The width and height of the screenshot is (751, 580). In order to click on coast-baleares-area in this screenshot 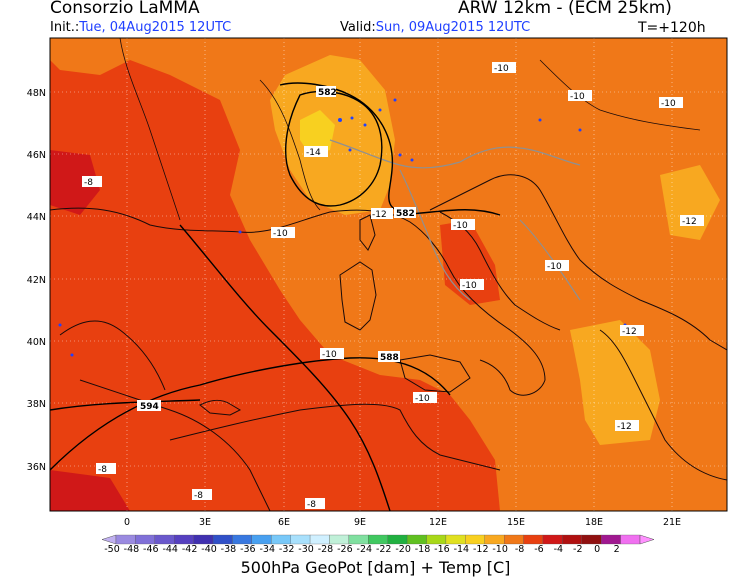, I will do `click(112, 355)`.